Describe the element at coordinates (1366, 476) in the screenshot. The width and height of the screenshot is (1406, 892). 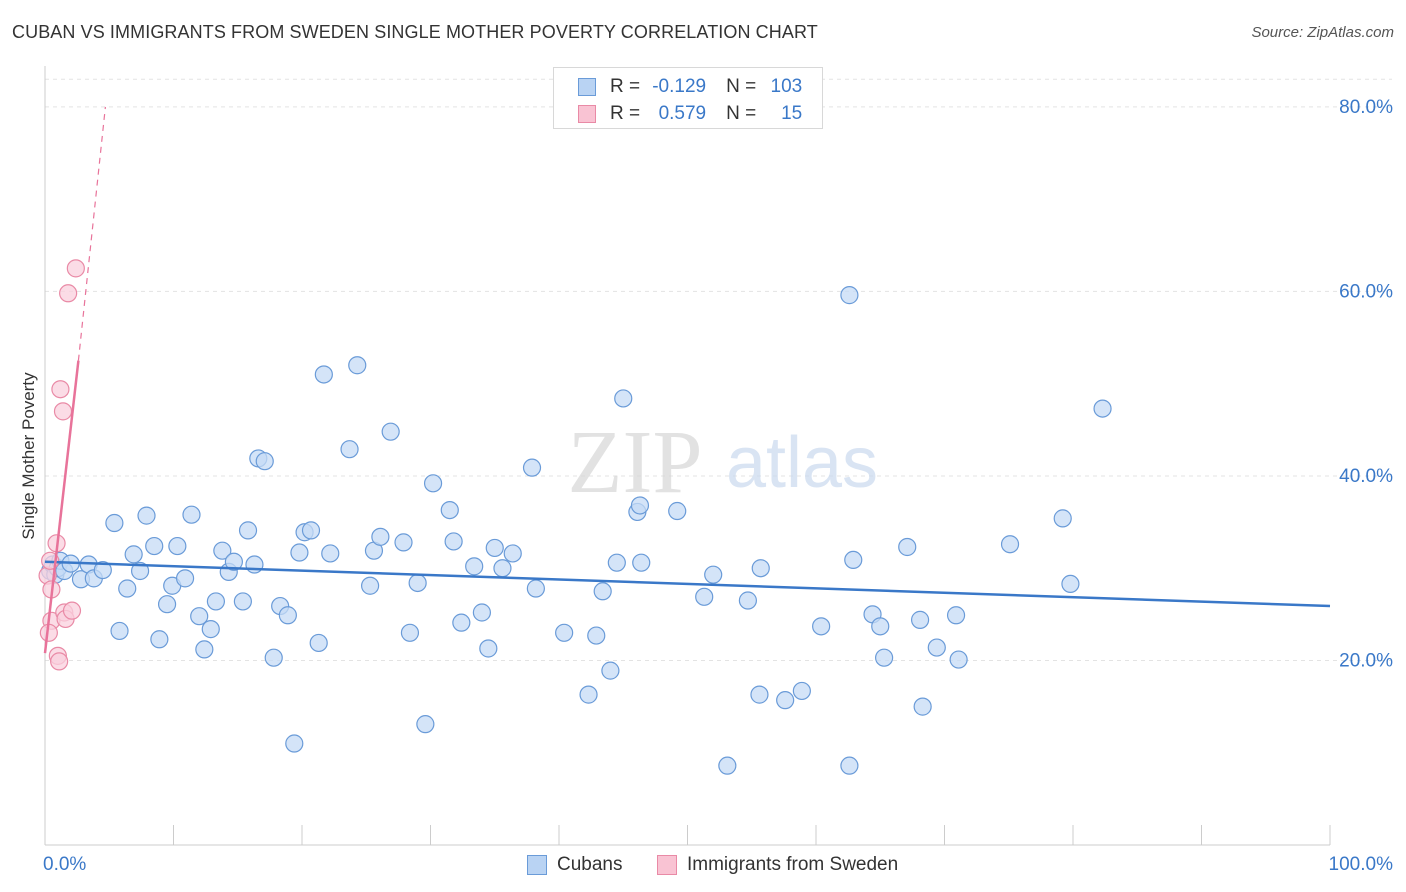
I see `y-tick-label: 40.0%` at that location.